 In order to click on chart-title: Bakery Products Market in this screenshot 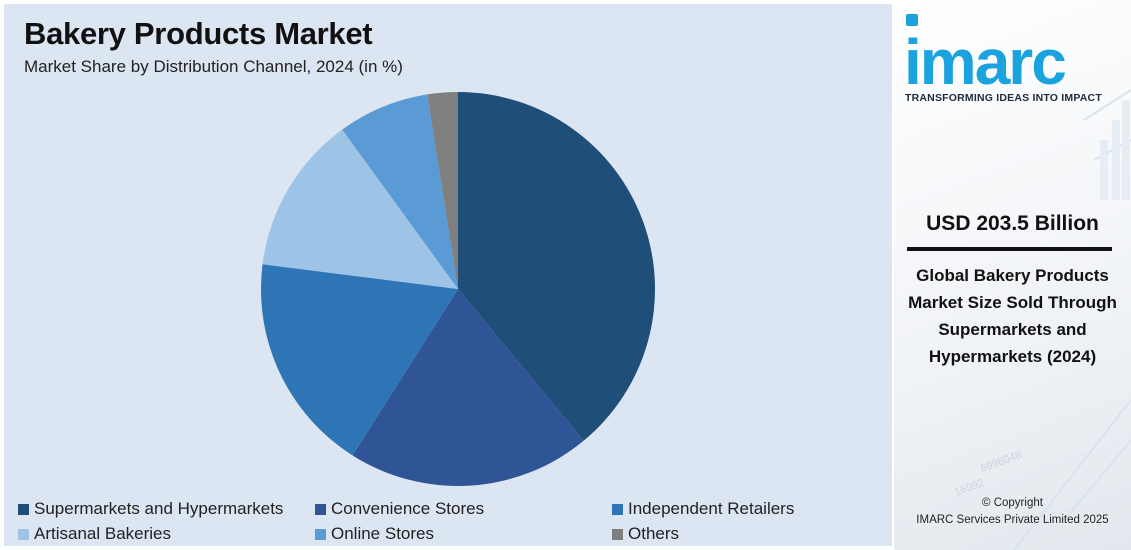, I will do `click(198, 33)`.